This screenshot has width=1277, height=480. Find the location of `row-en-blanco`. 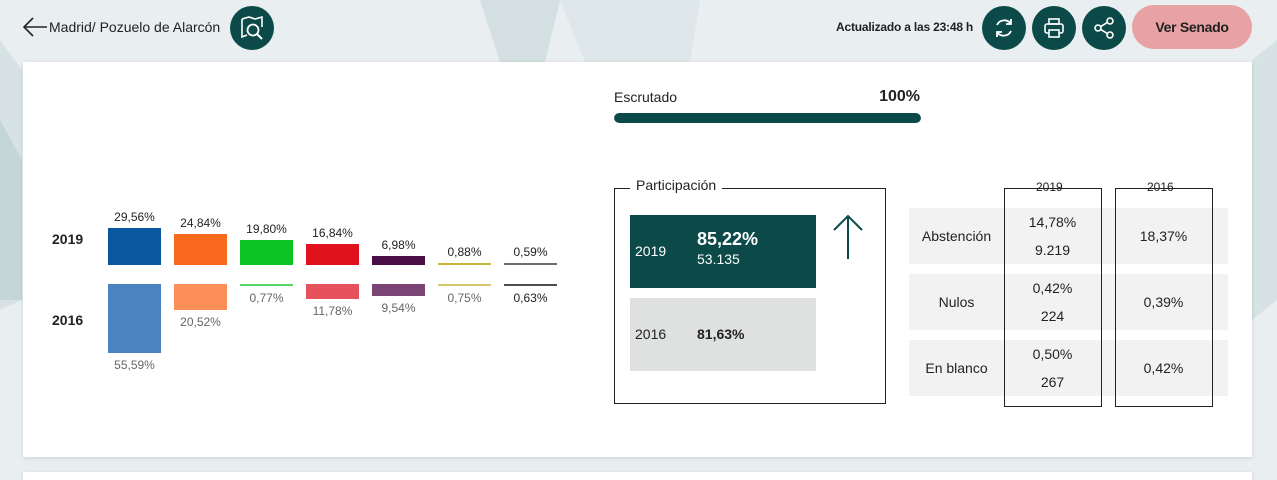

row-en-blanco is located at coordinates (1068, 368).